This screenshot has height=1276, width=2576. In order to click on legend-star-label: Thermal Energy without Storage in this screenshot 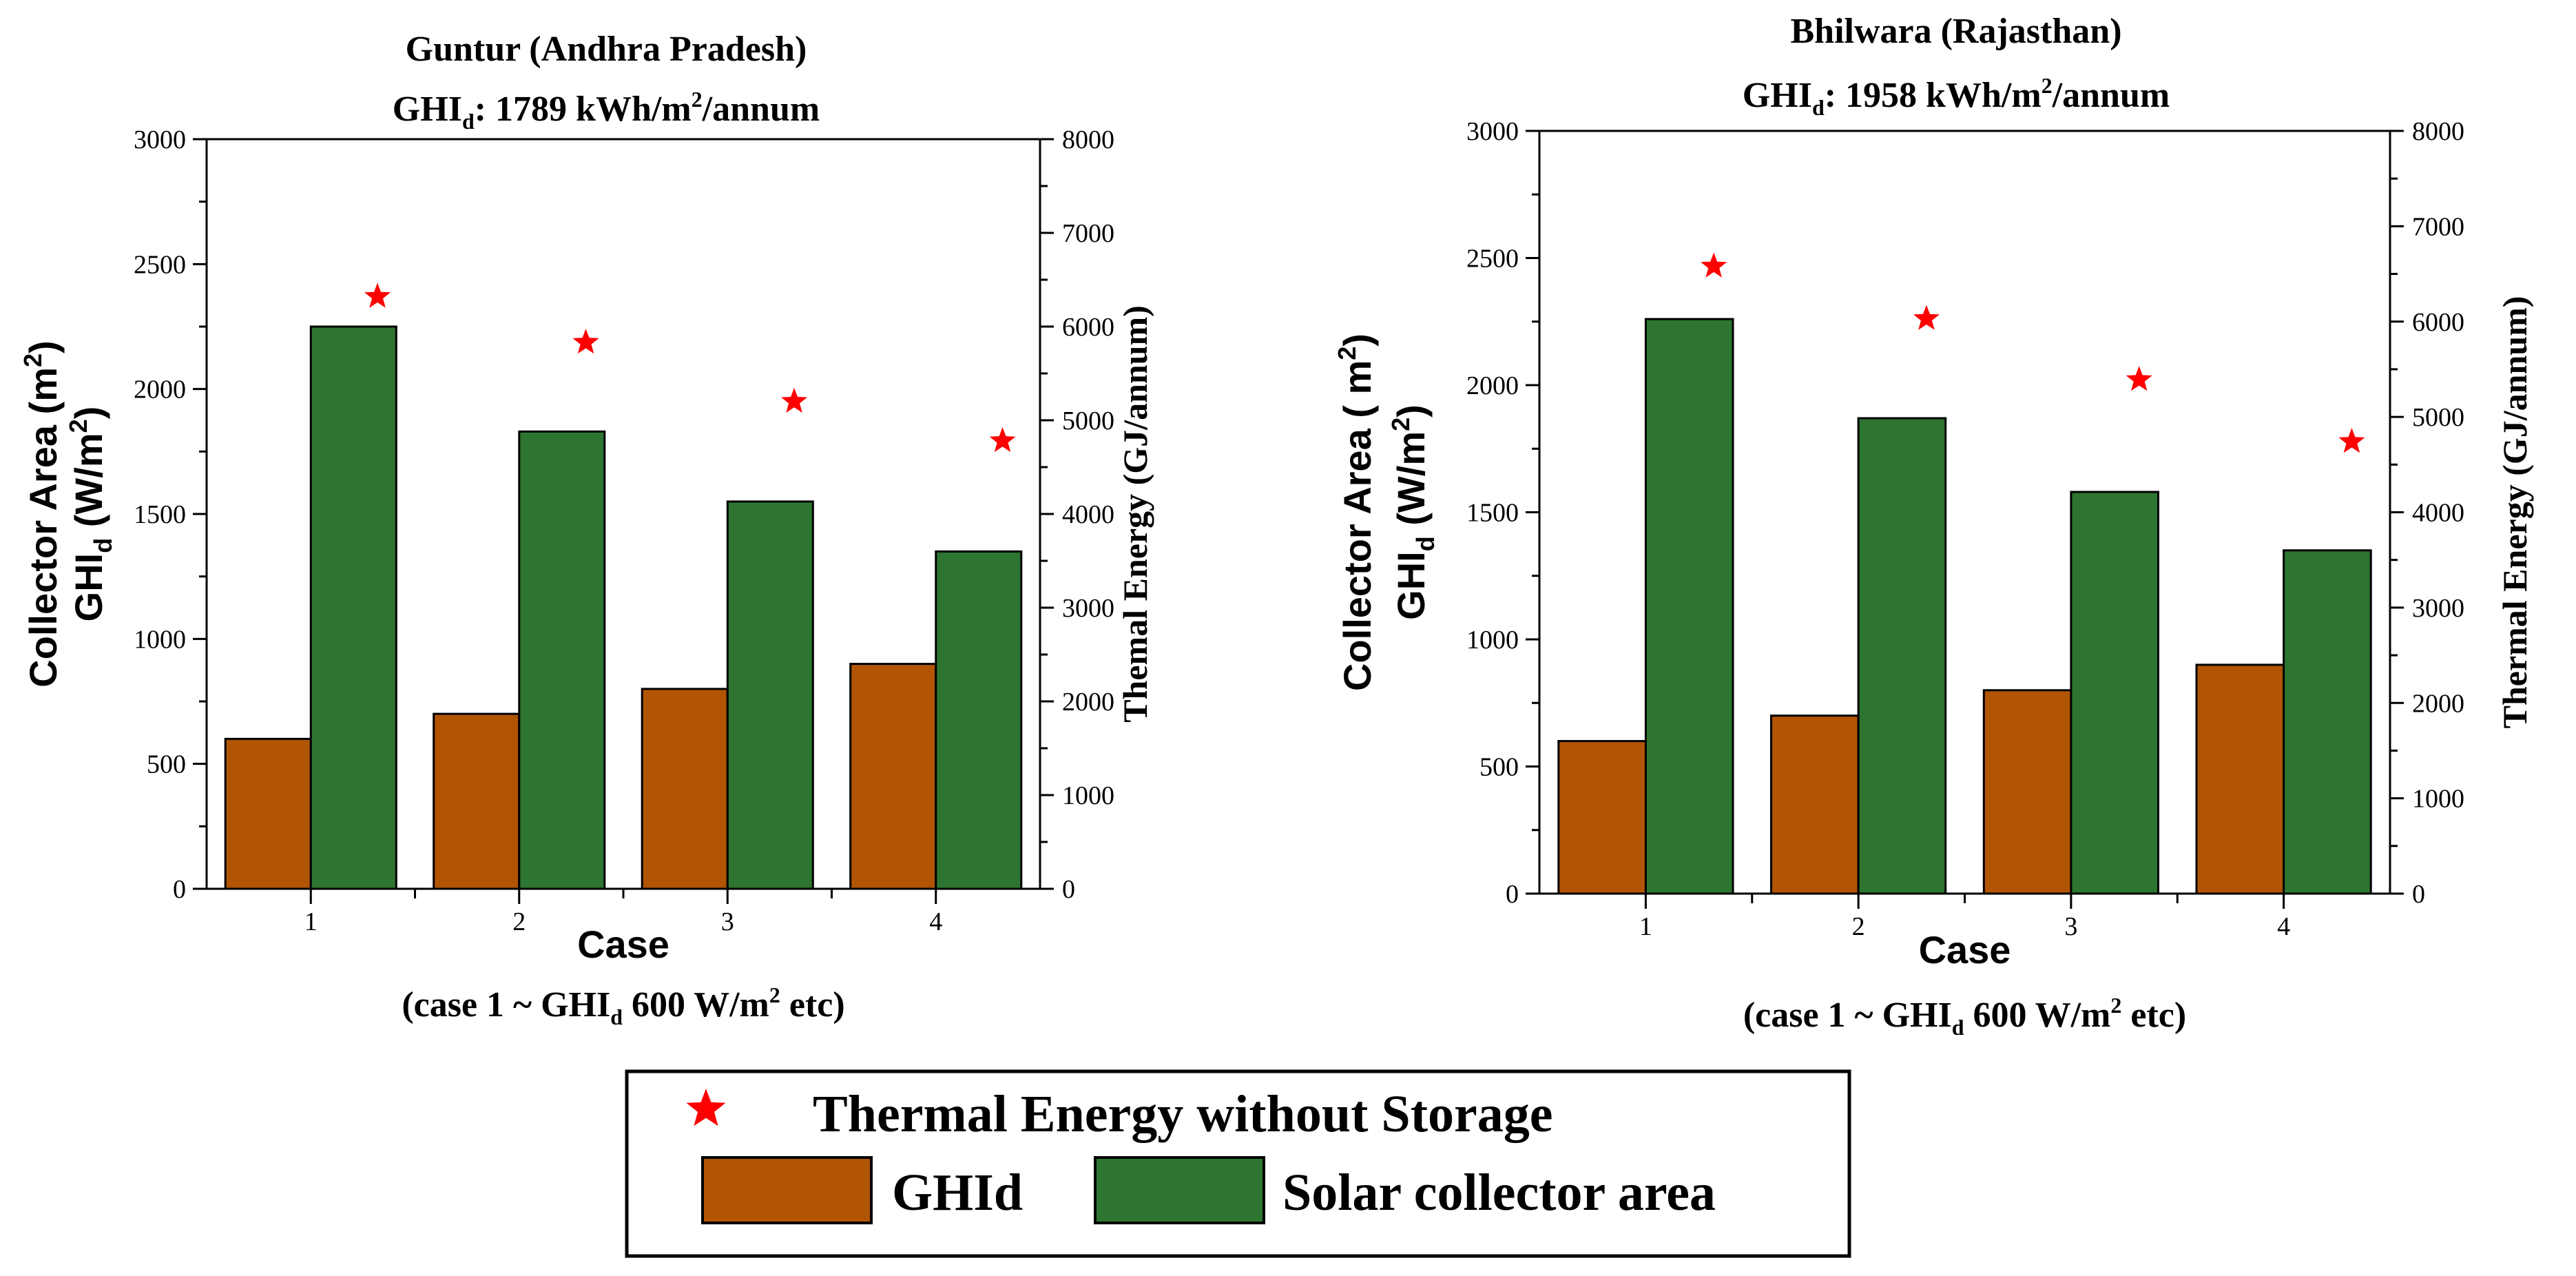, I will do `click(1182, 1114)`.